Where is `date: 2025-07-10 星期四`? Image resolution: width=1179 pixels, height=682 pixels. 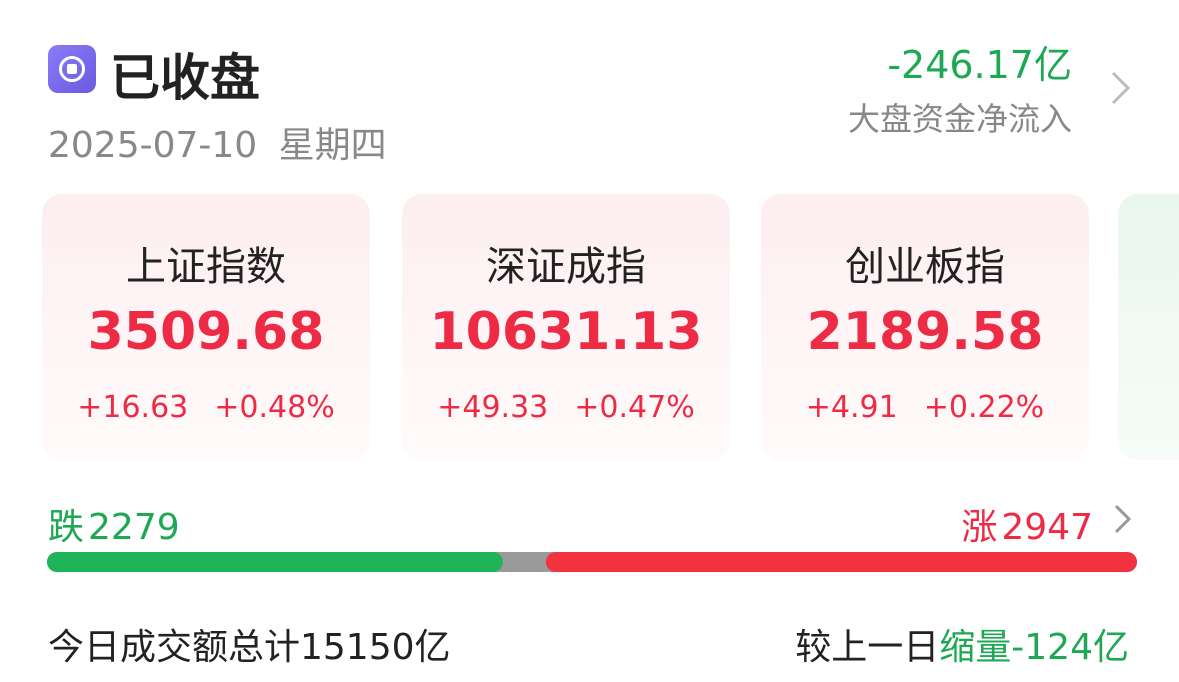 date: 2025-07-10 星期四 is located at coordinates (217, 142).